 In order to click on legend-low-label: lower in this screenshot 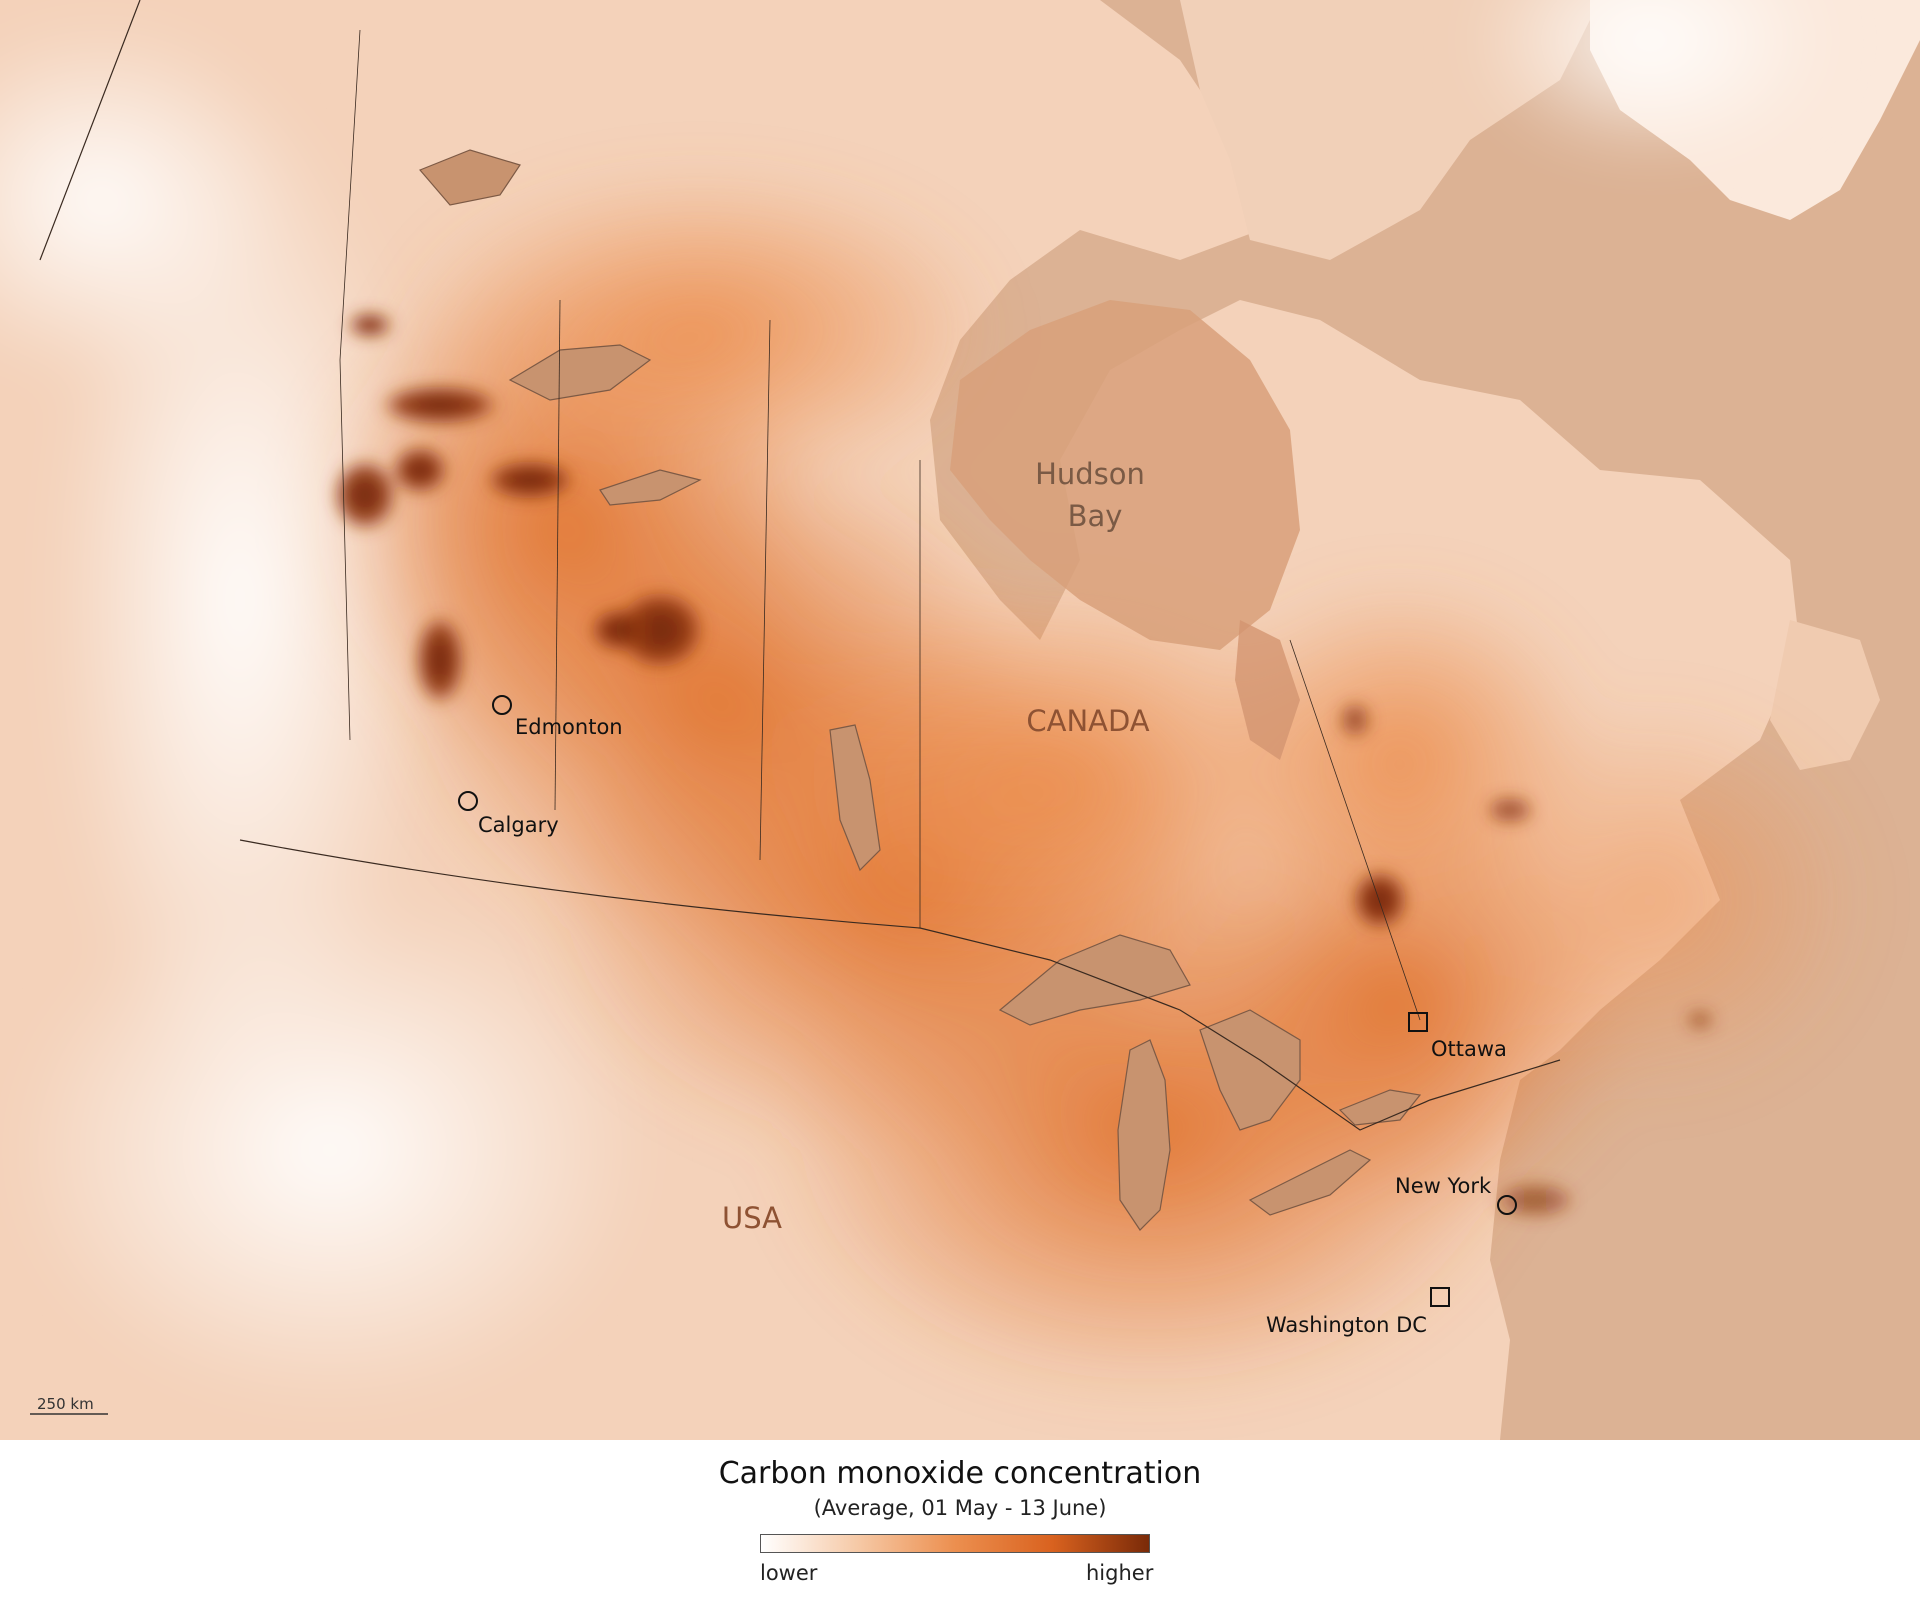, I will do `click(789, 1573)`.